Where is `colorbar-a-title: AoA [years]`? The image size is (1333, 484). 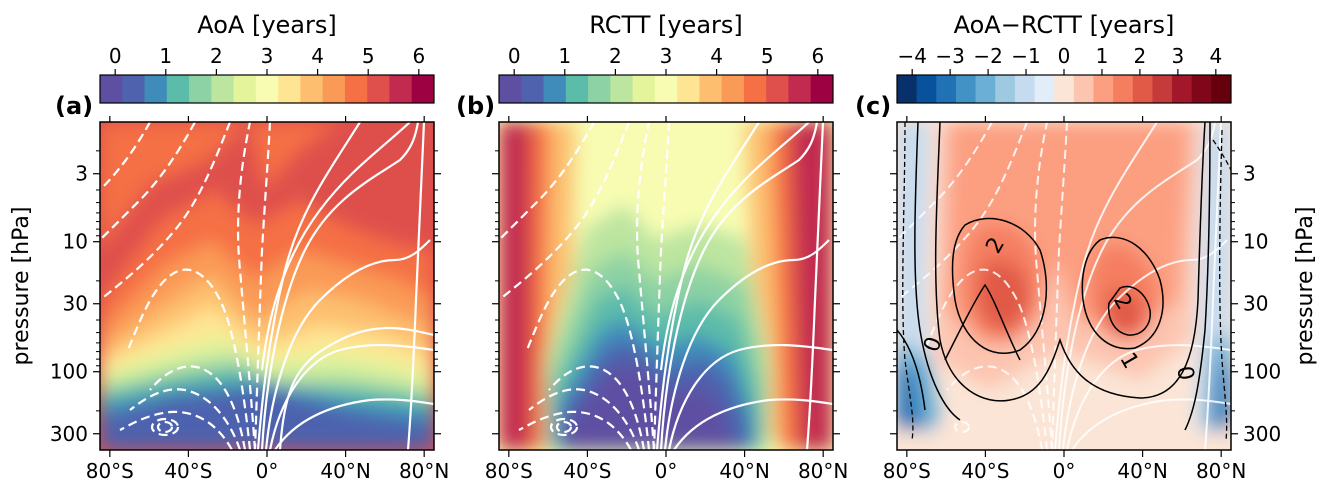 colorbar-a-title: AoA [years] is located at coordinates (267, 25).